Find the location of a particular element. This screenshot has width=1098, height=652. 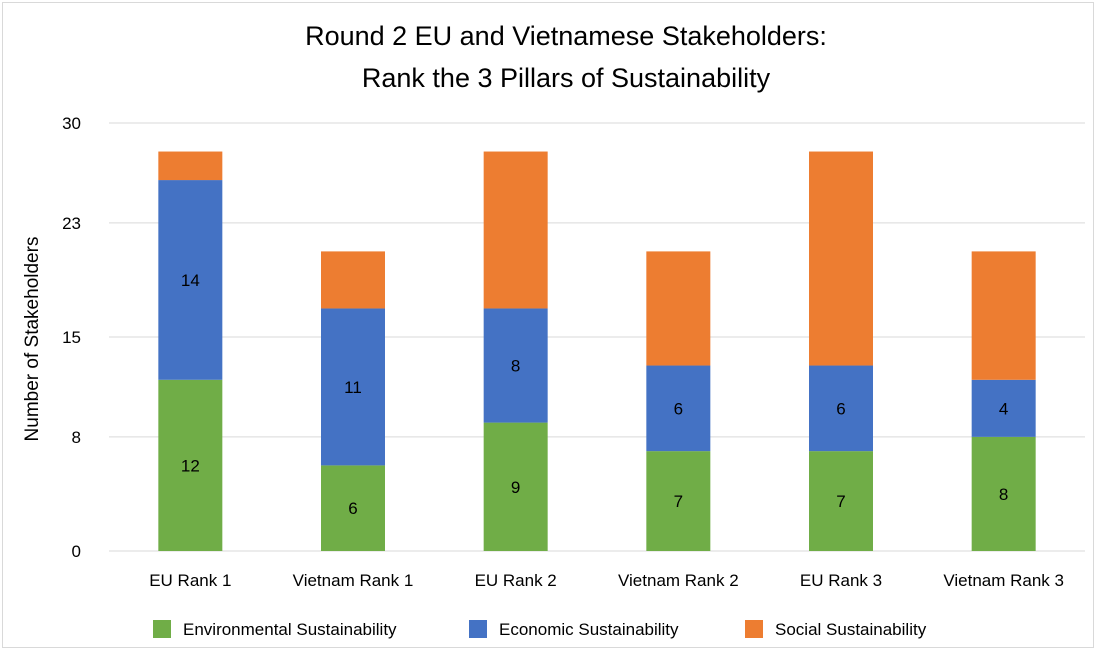

x-category-label: EU Rank 1 is located at coordinates (190, 580).